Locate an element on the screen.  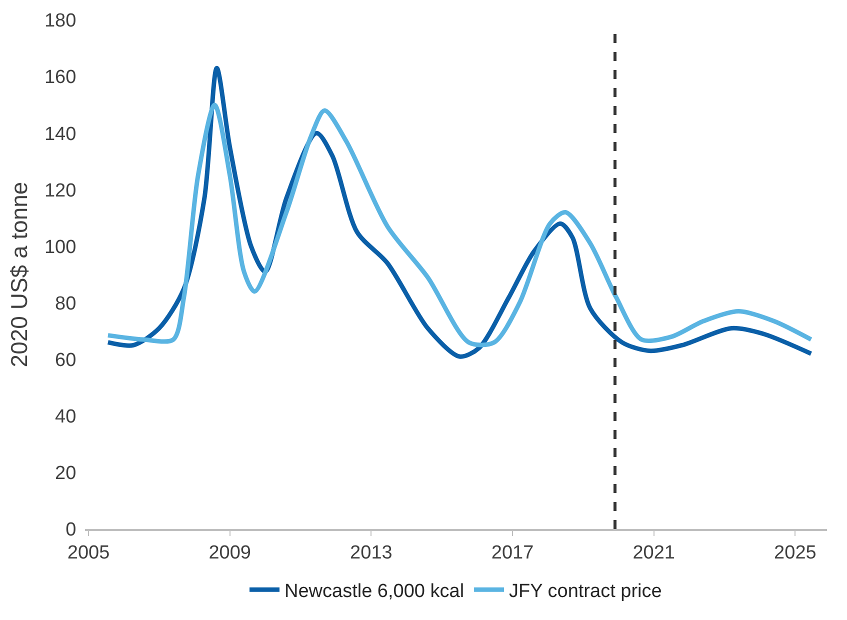
y-tick-label: 20 is located at coordinates (65, 473).